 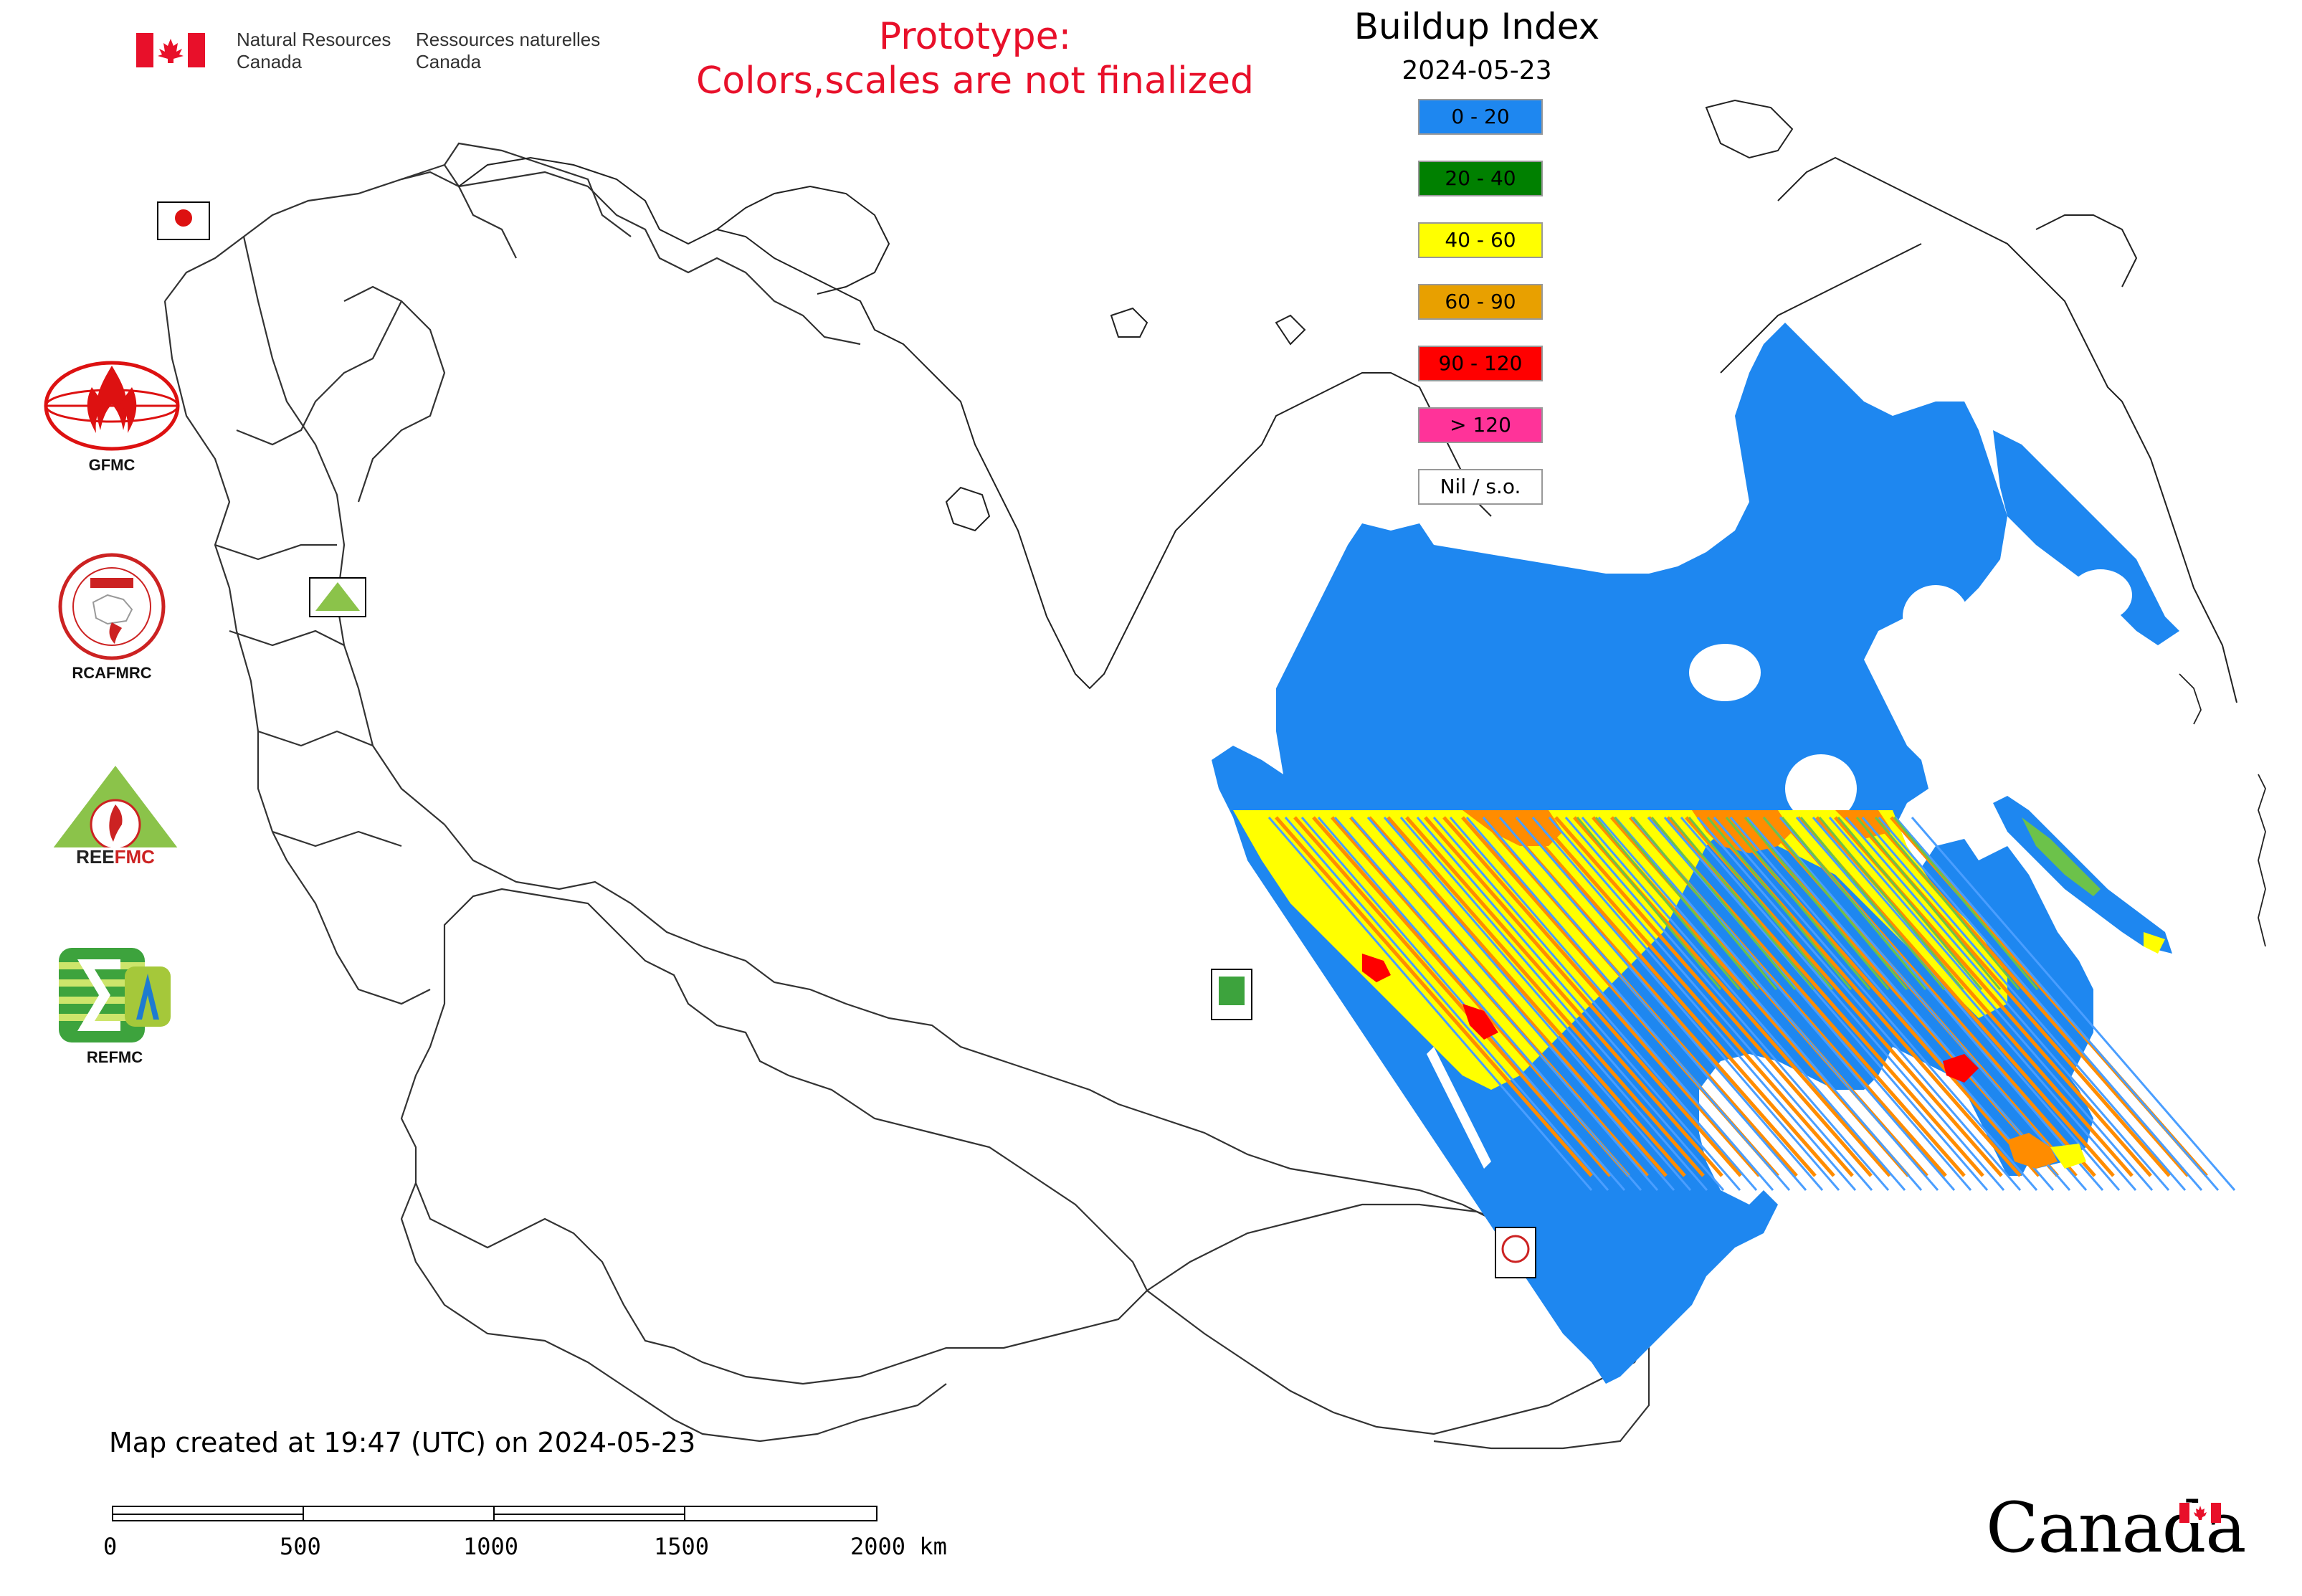 What do you see at coordinates (314, 39) in the screenshot?
I see `department-en-line1: Natural Resources` at bounding box center [314, 39].